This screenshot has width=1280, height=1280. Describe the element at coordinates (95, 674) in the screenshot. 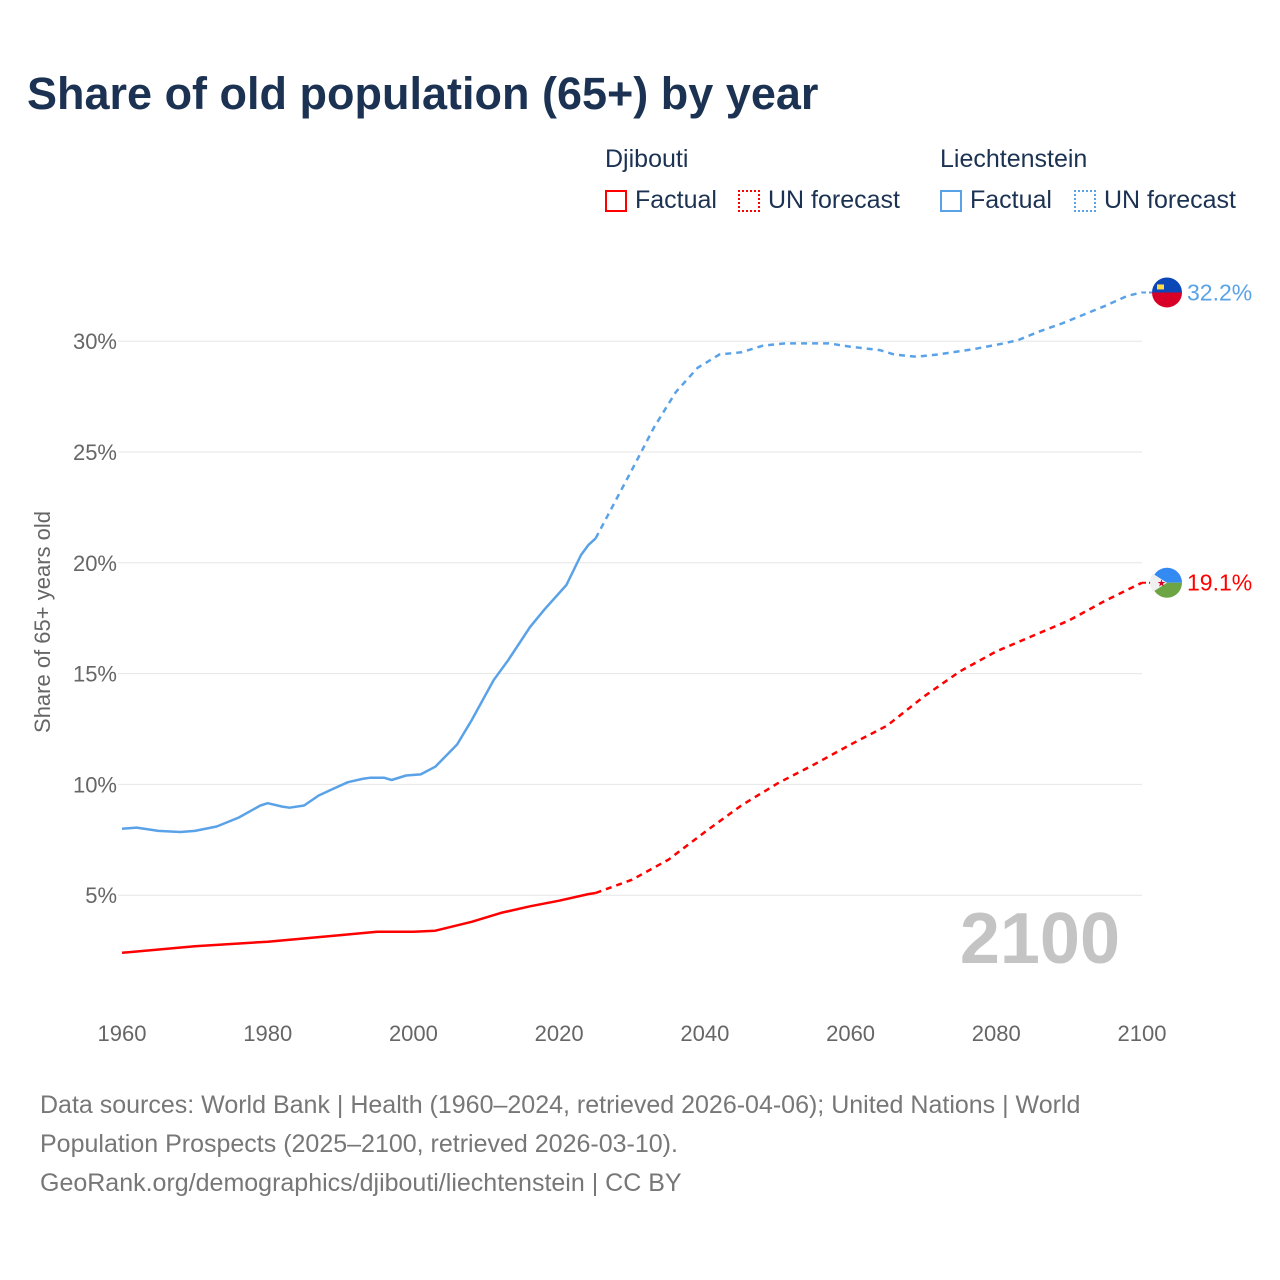

I see `y-tick-label: 15%` at that location.